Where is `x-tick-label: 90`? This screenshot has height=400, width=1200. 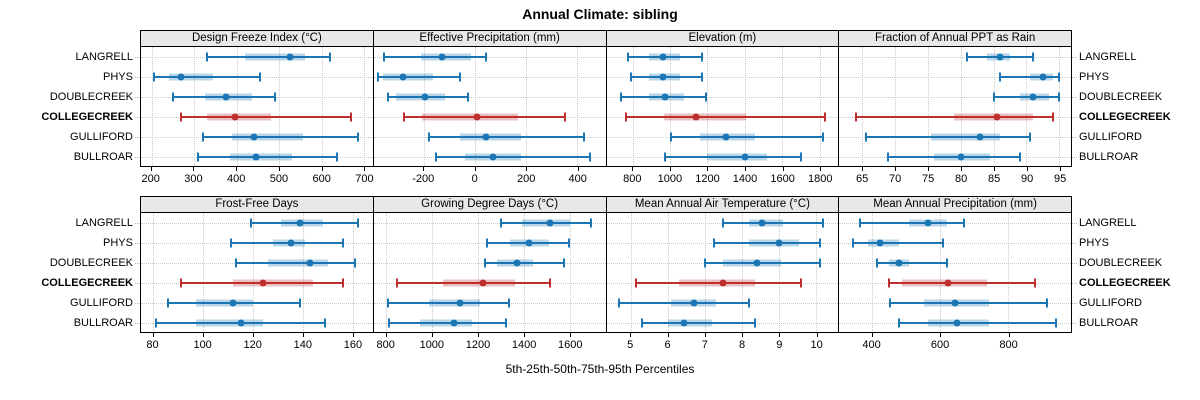
x-tick-label: 90 is located at coordinates (1027, 179).